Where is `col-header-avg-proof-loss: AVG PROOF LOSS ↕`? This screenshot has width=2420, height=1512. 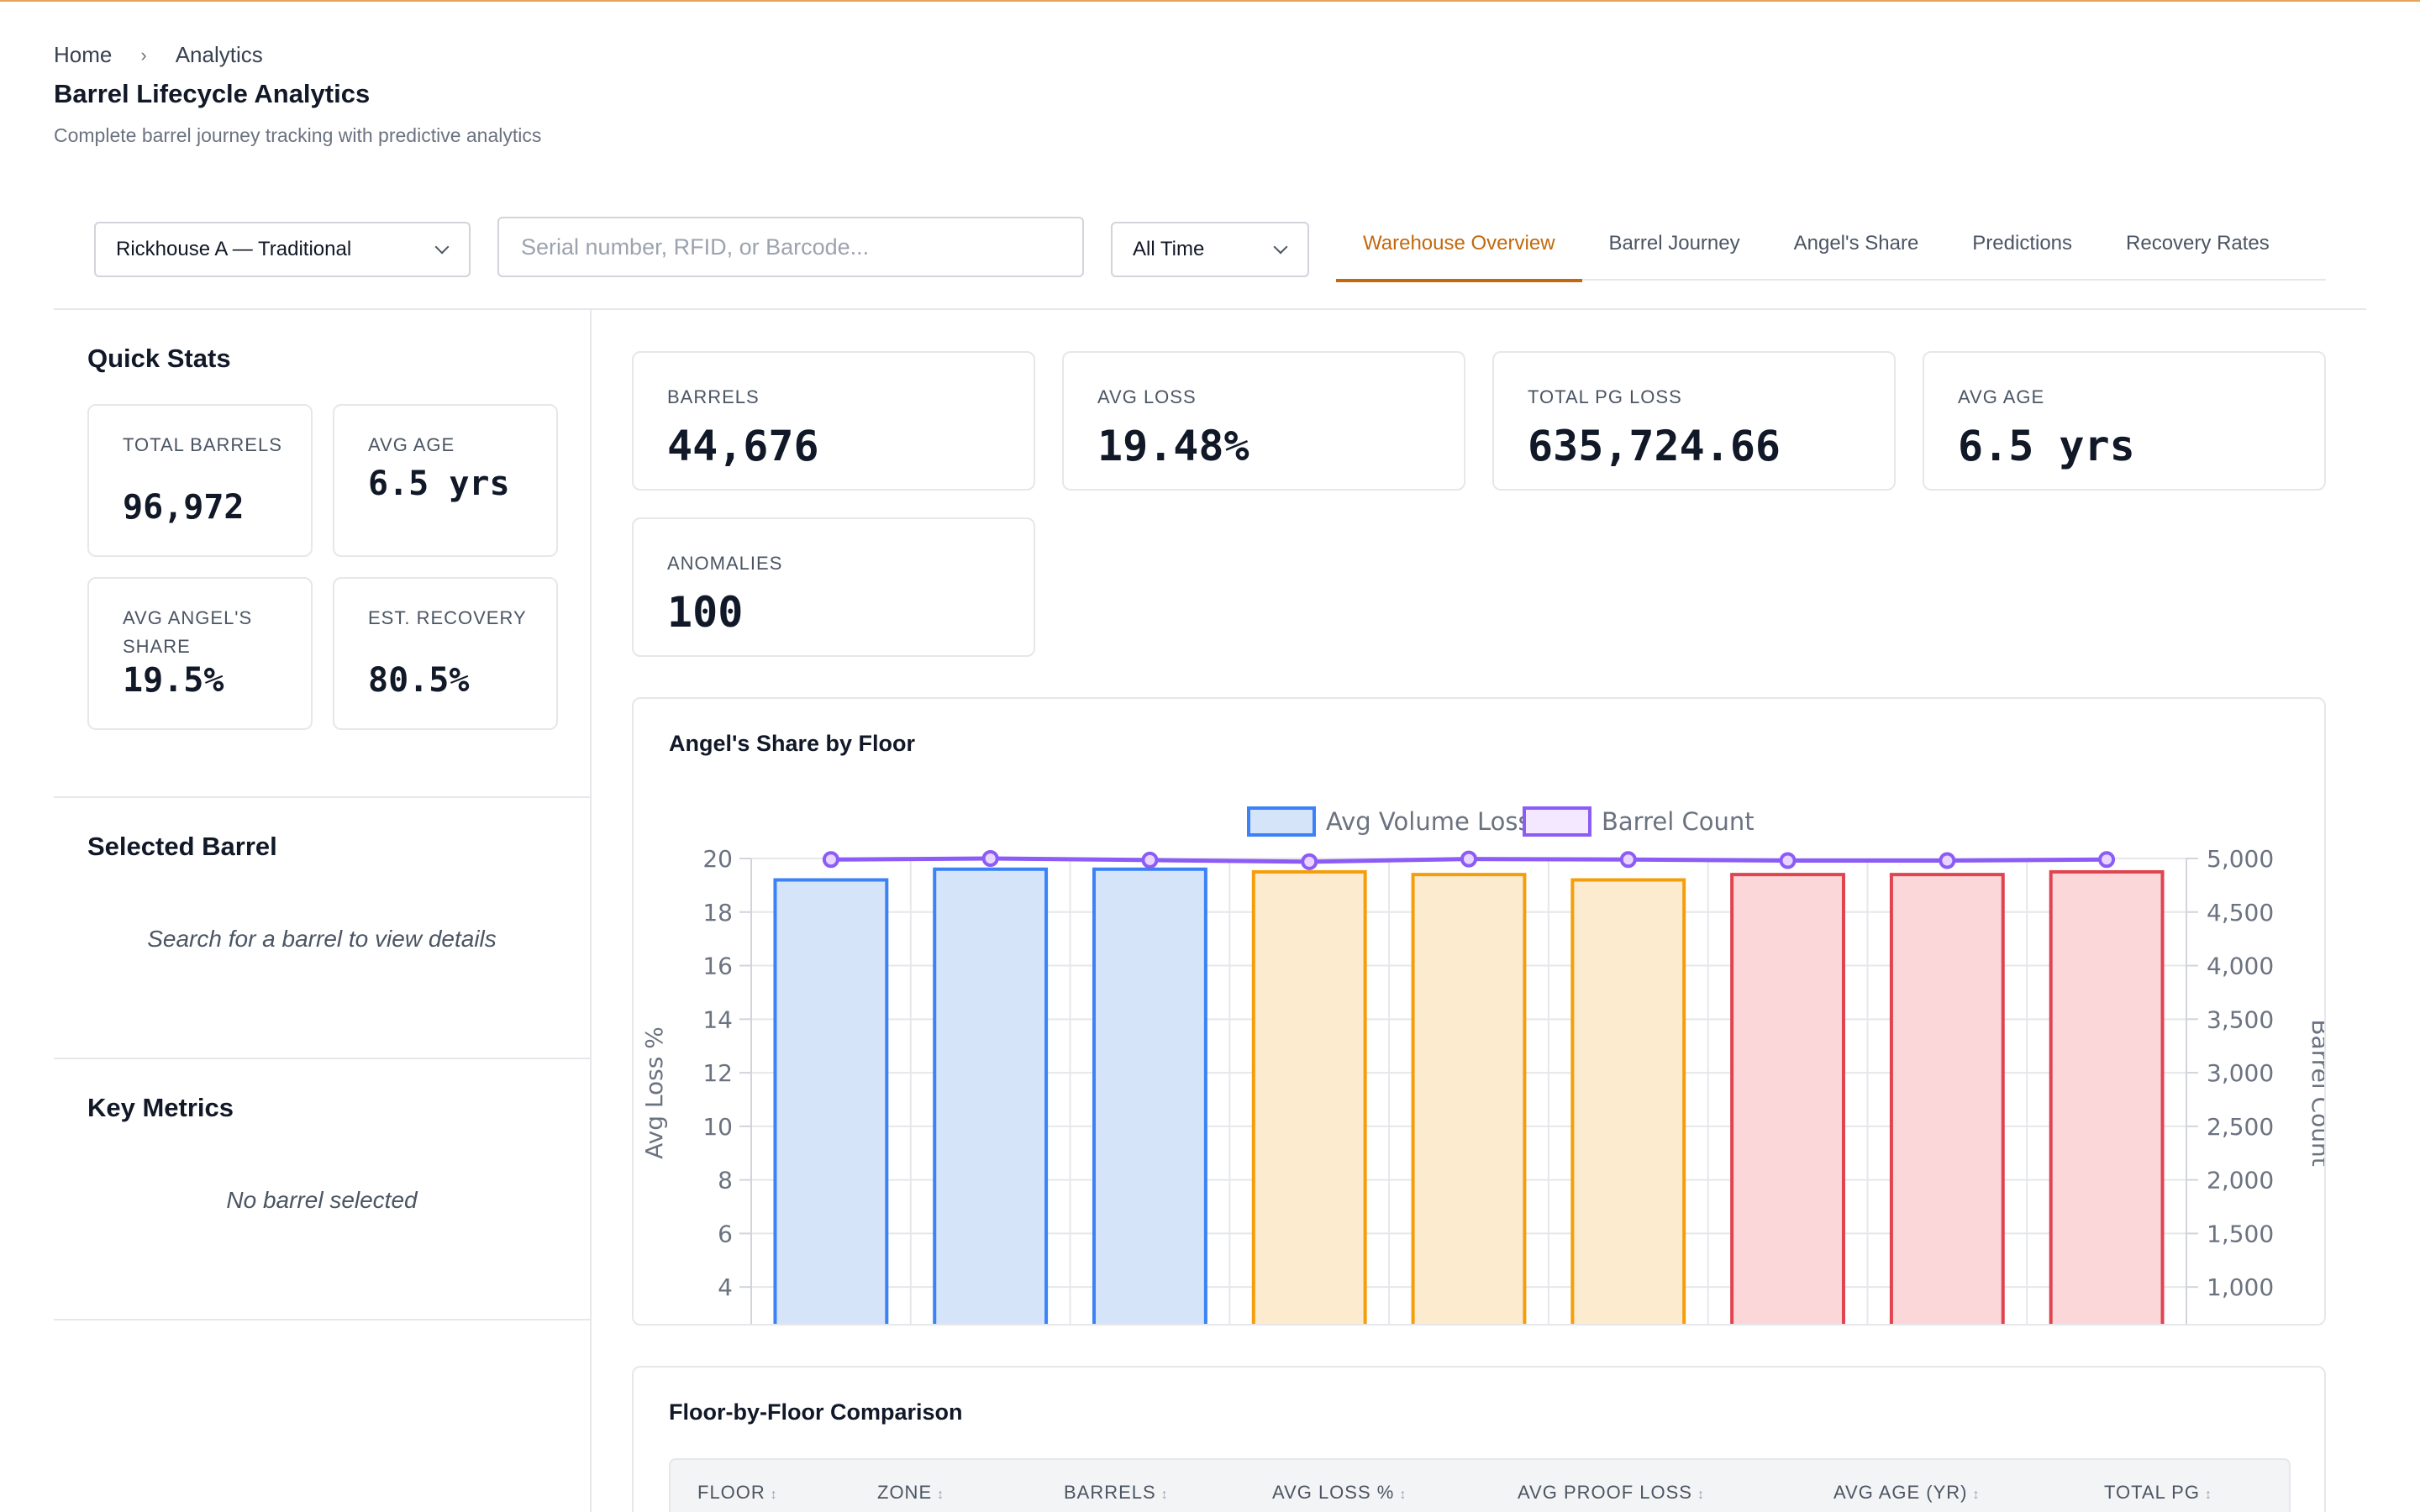 col-header-avg-proof-loss: AVG PROOF LOSS ↕ is located at coordinates (1612, 1493).